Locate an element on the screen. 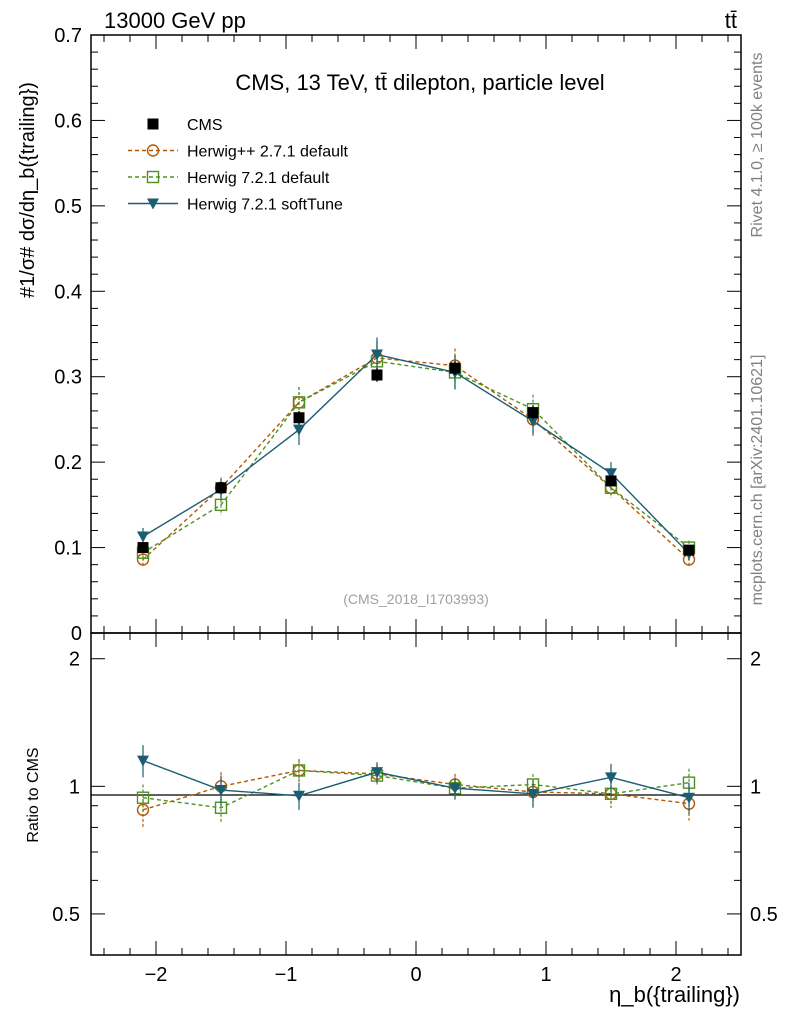 This screenshot has width=786, height=1024. y-tick-label-main: 0.5 is located at coordinates (68, 207).